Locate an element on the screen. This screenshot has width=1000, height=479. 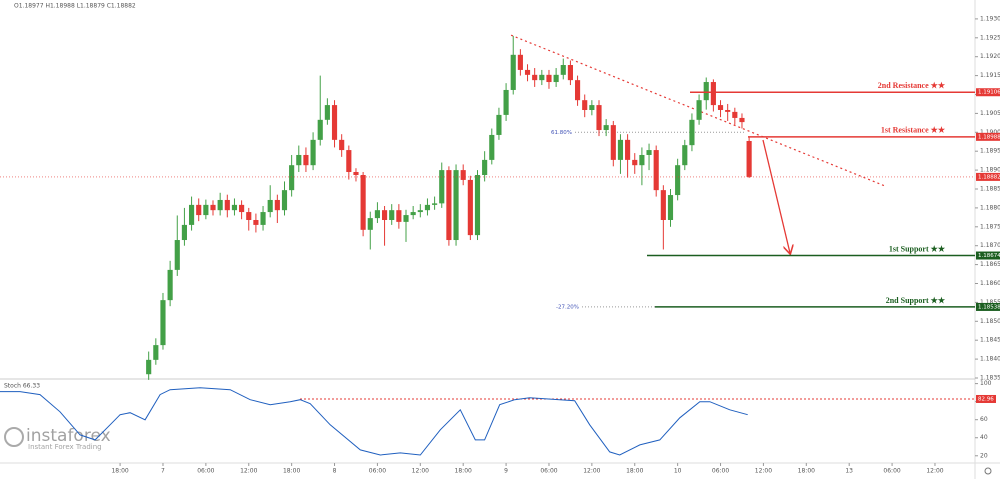
x-tick-label: 8 is located at coordinates (335, 471).